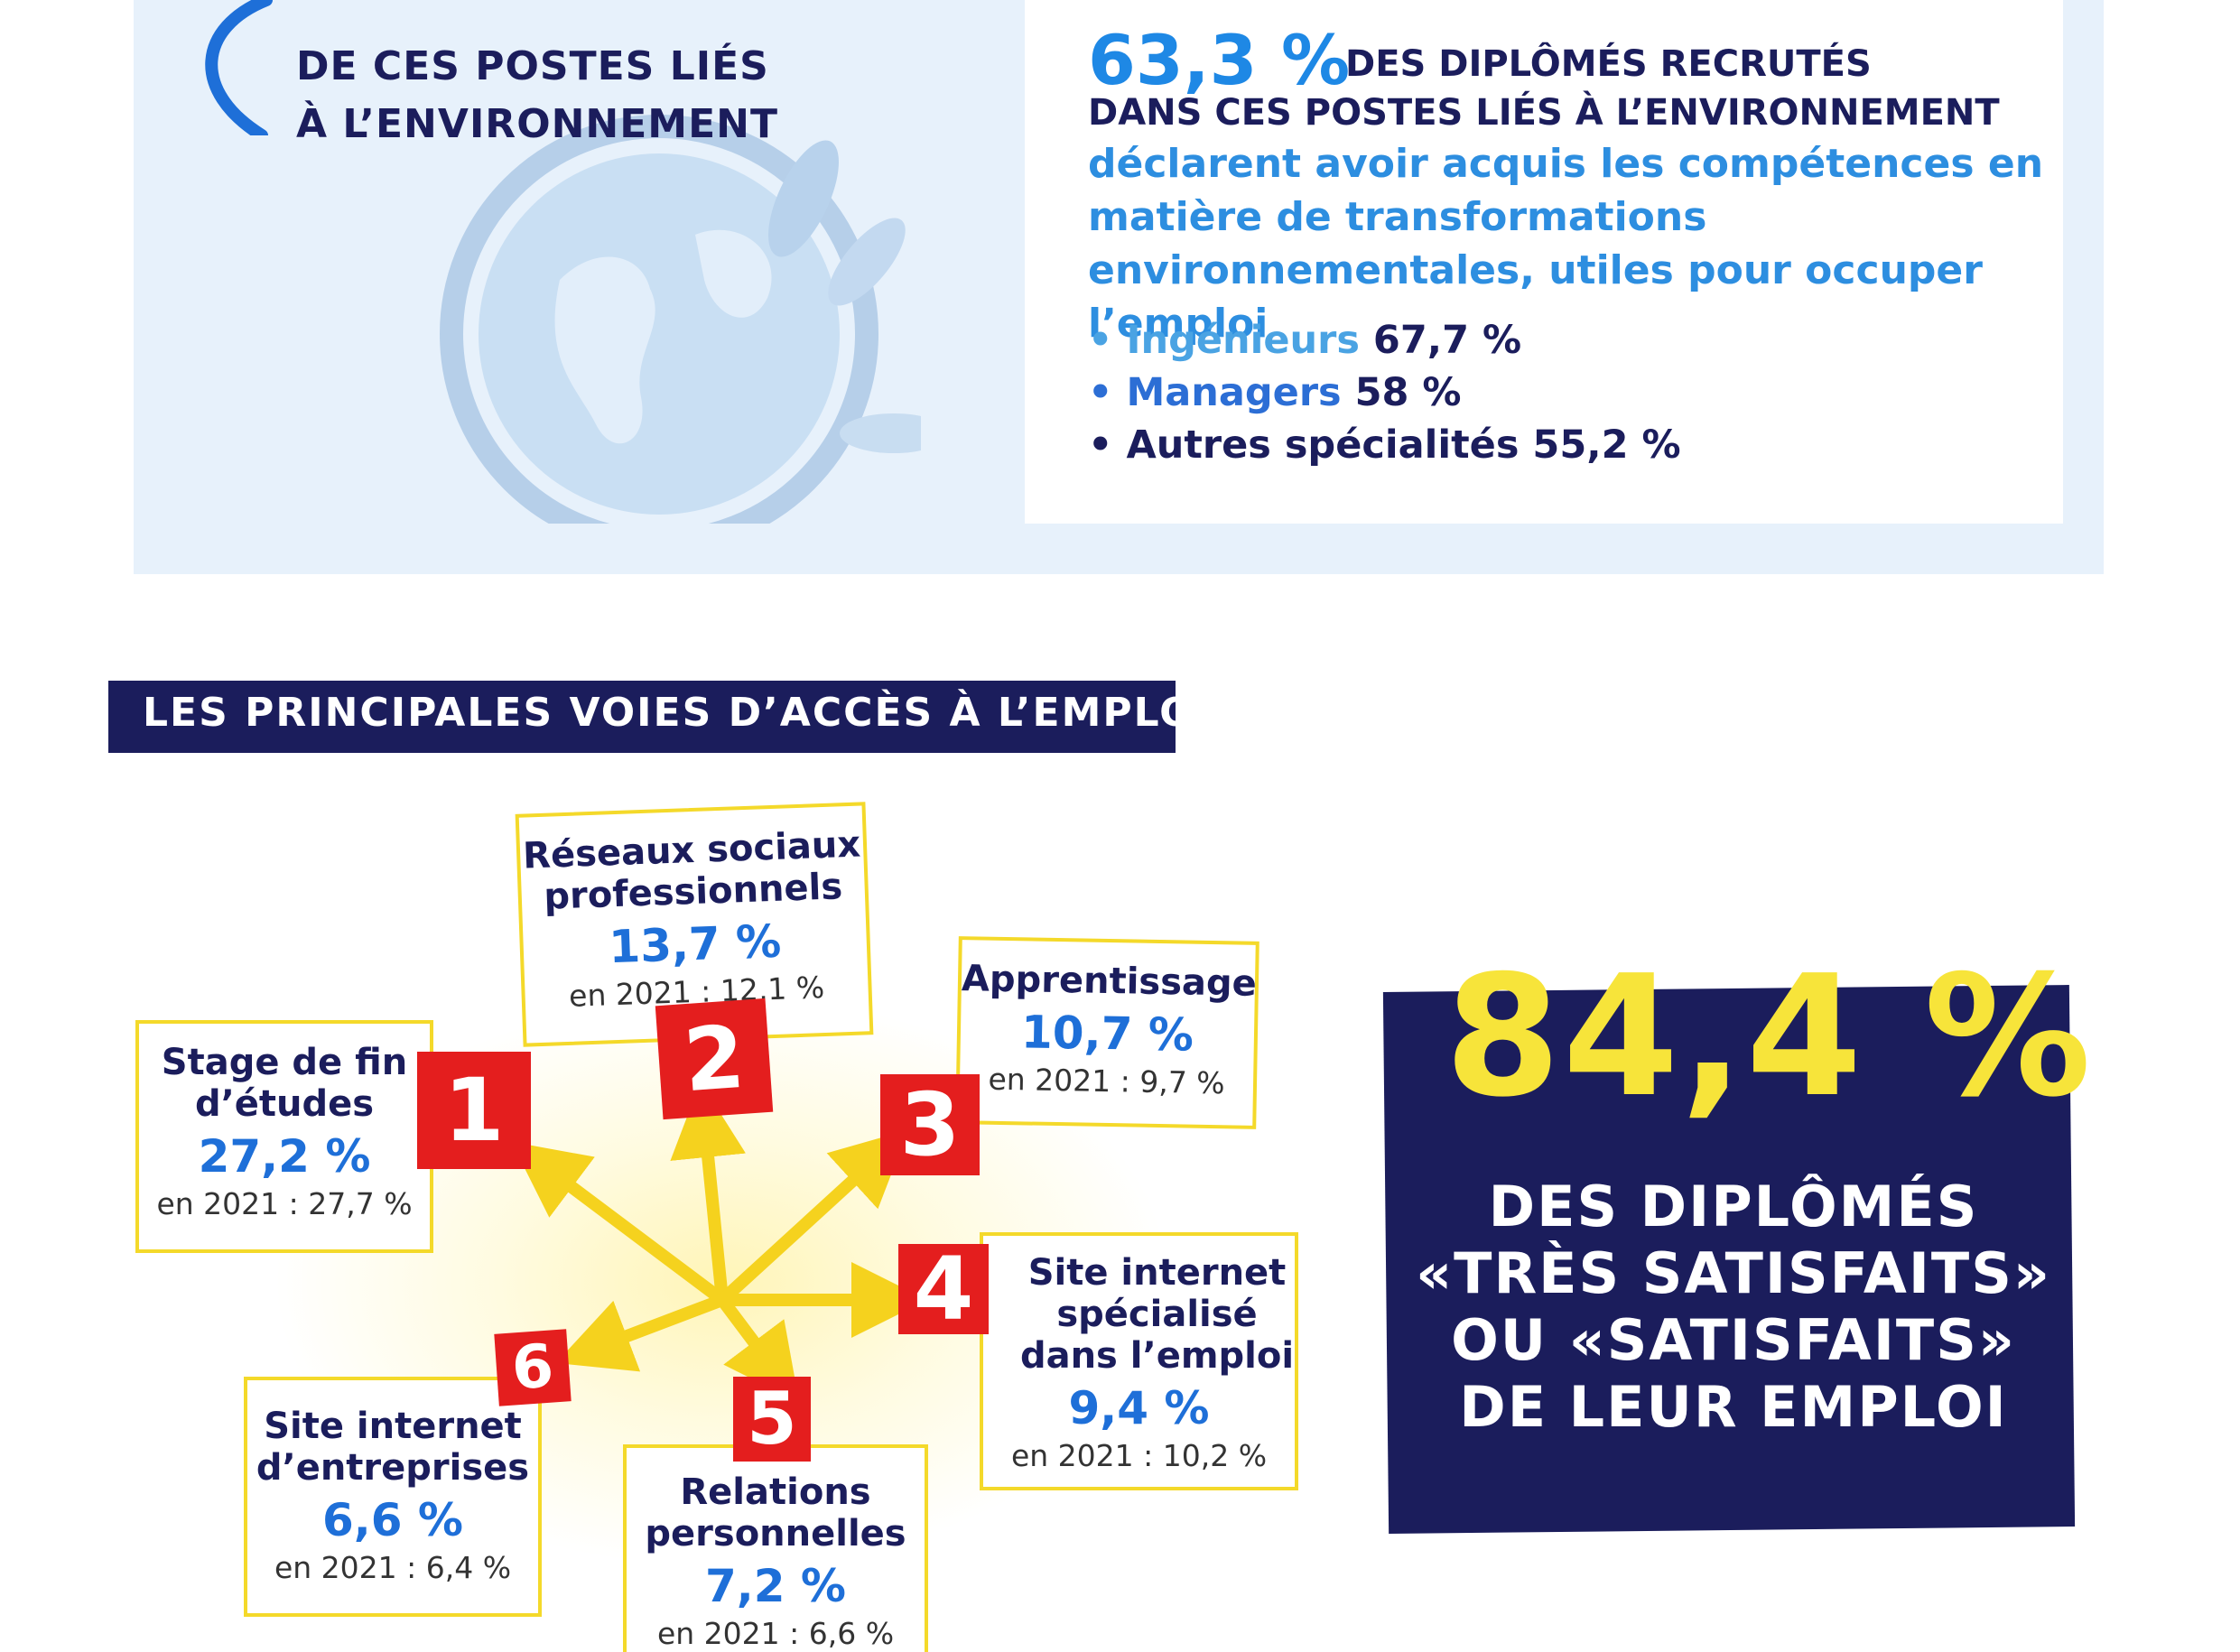 The width and height of the screenshot is (2240, 1652). I want to click on bullet-label: • Ingénieurs, so click(1224, 340).